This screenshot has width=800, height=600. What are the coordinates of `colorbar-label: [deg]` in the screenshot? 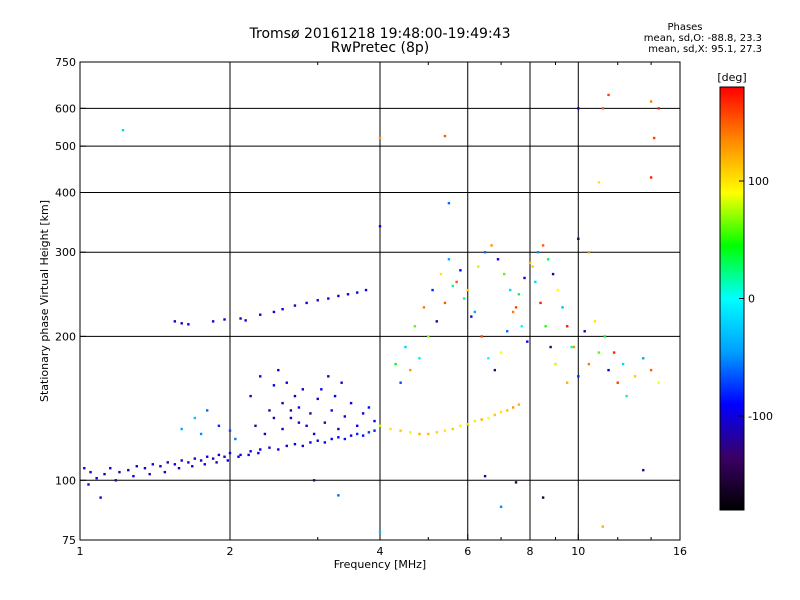 It's located at (731, 77).